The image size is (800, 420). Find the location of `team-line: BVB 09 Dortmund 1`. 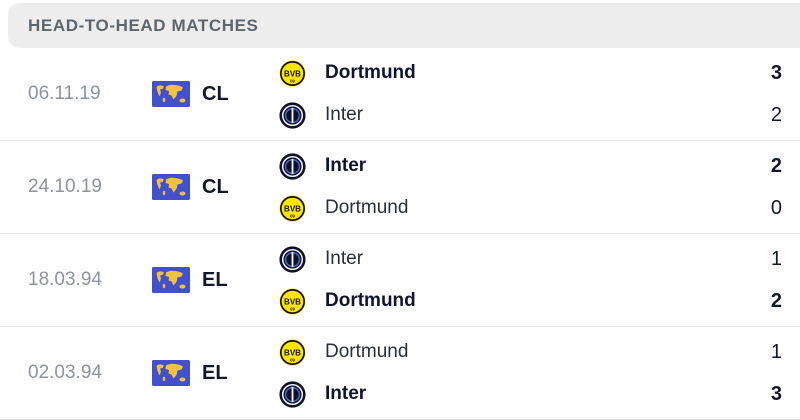

team-line: BVB 09 Dortmund 1 is located at coordinates (530, 352).